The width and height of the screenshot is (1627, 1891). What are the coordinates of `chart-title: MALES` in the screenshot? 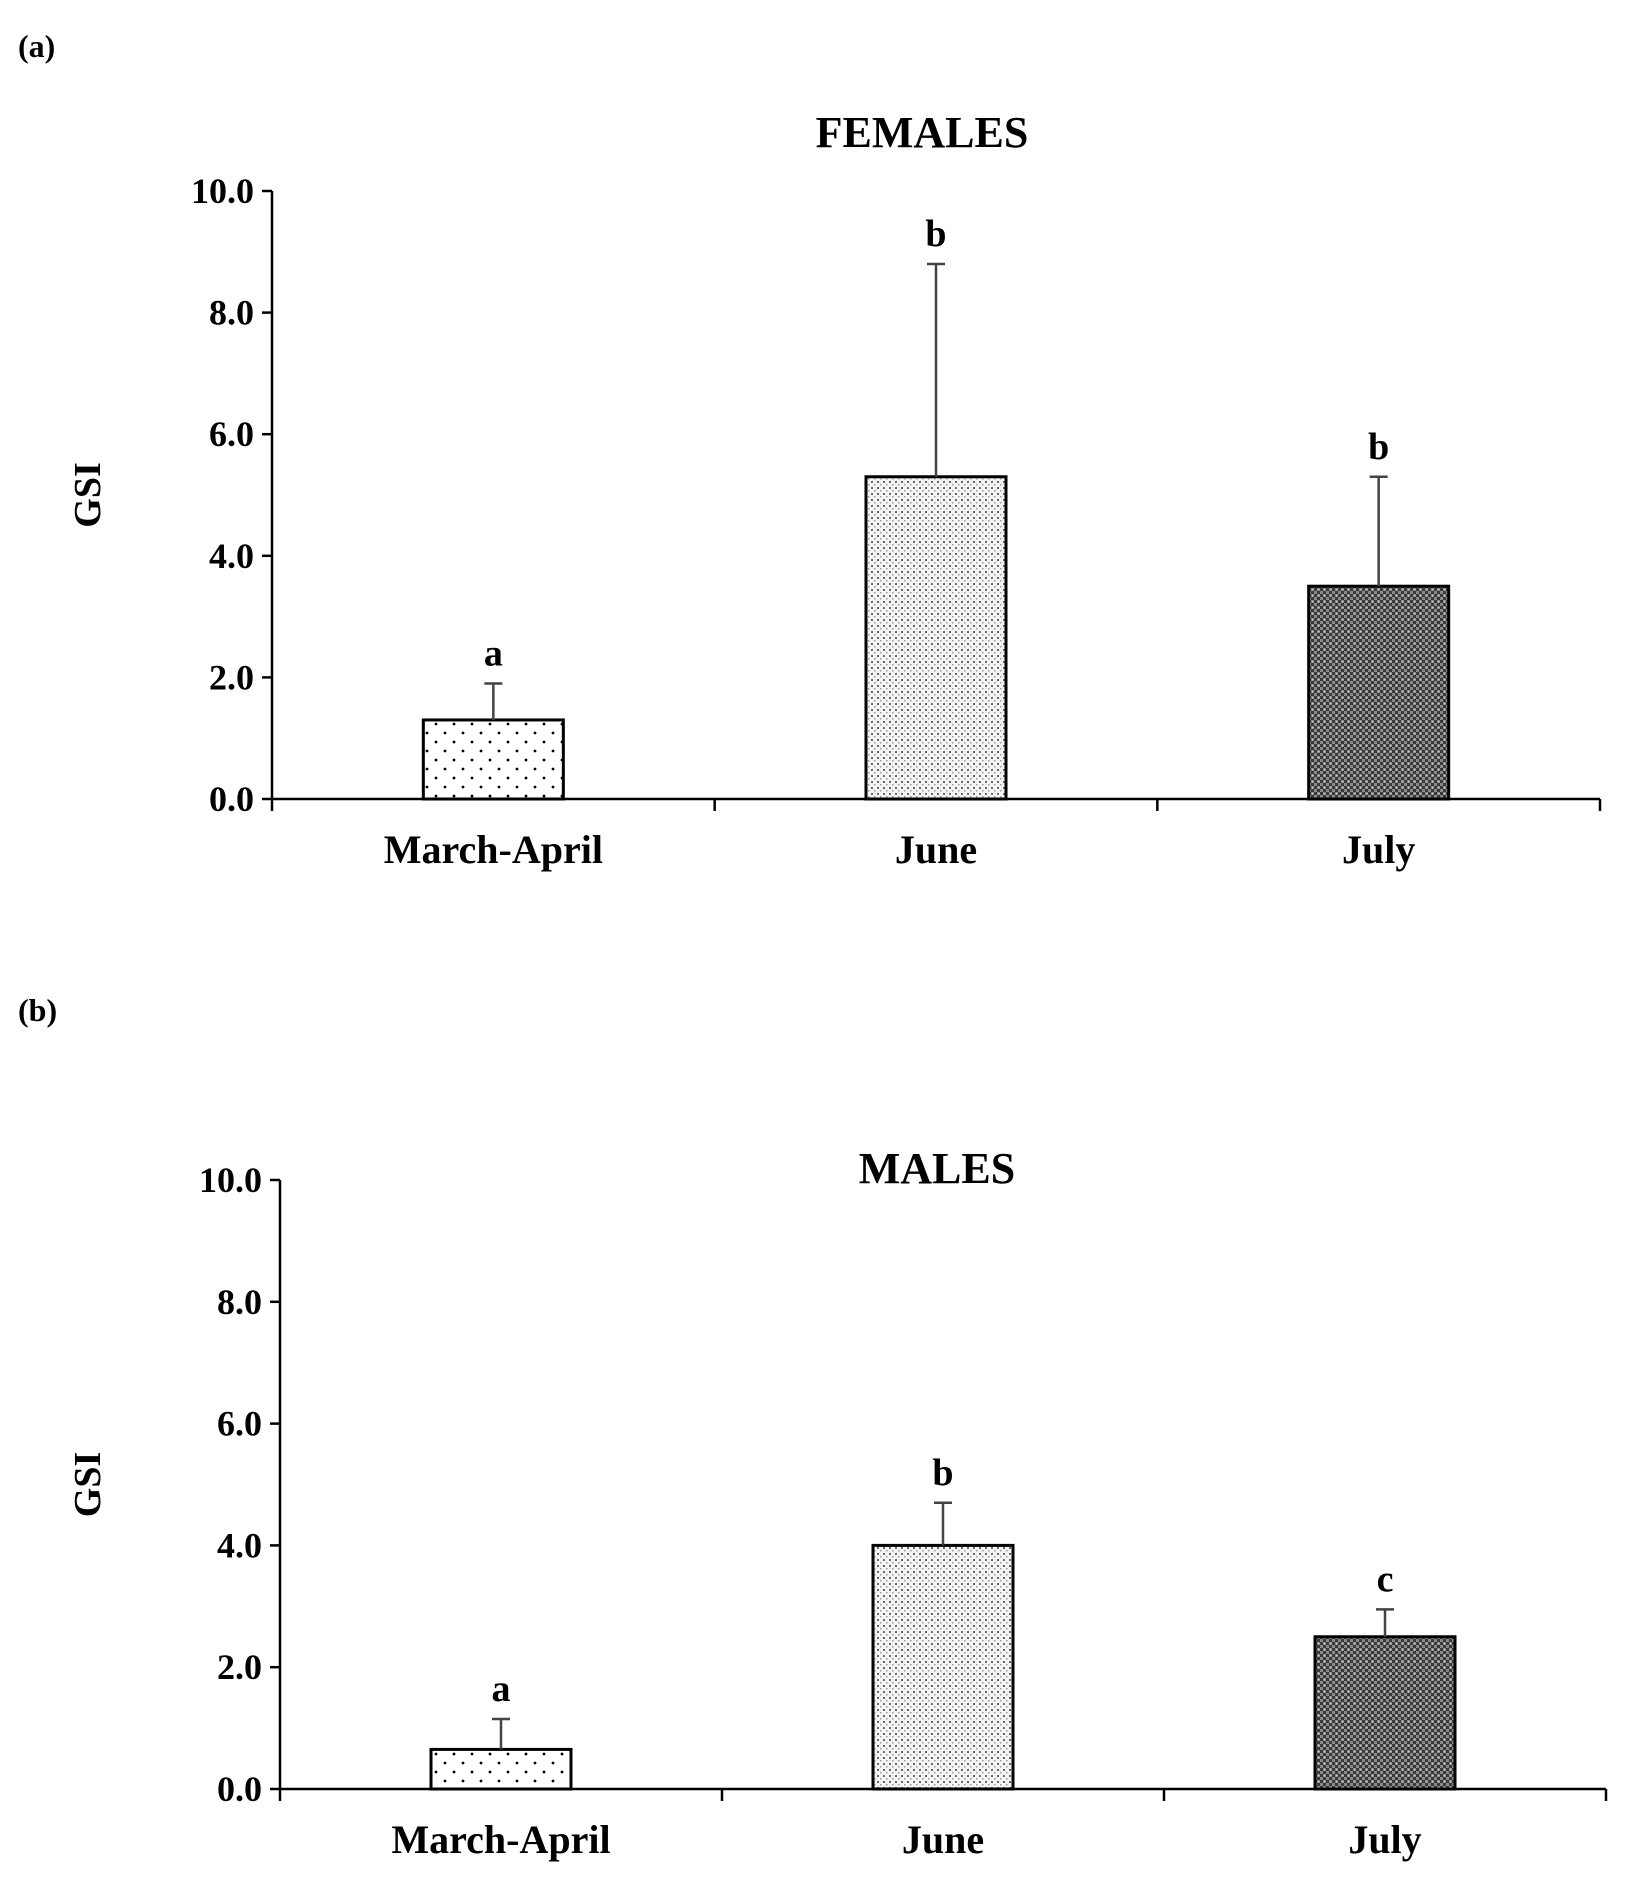 It's located at (937, 1168).